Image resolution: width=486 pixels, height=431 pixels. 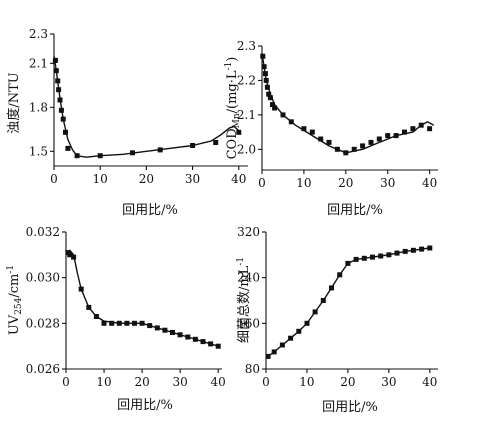 I want to click on cod-marks: 0 10 20 30 40 2.0 2.1 2.2 2.3, so click(x=337, y=114).